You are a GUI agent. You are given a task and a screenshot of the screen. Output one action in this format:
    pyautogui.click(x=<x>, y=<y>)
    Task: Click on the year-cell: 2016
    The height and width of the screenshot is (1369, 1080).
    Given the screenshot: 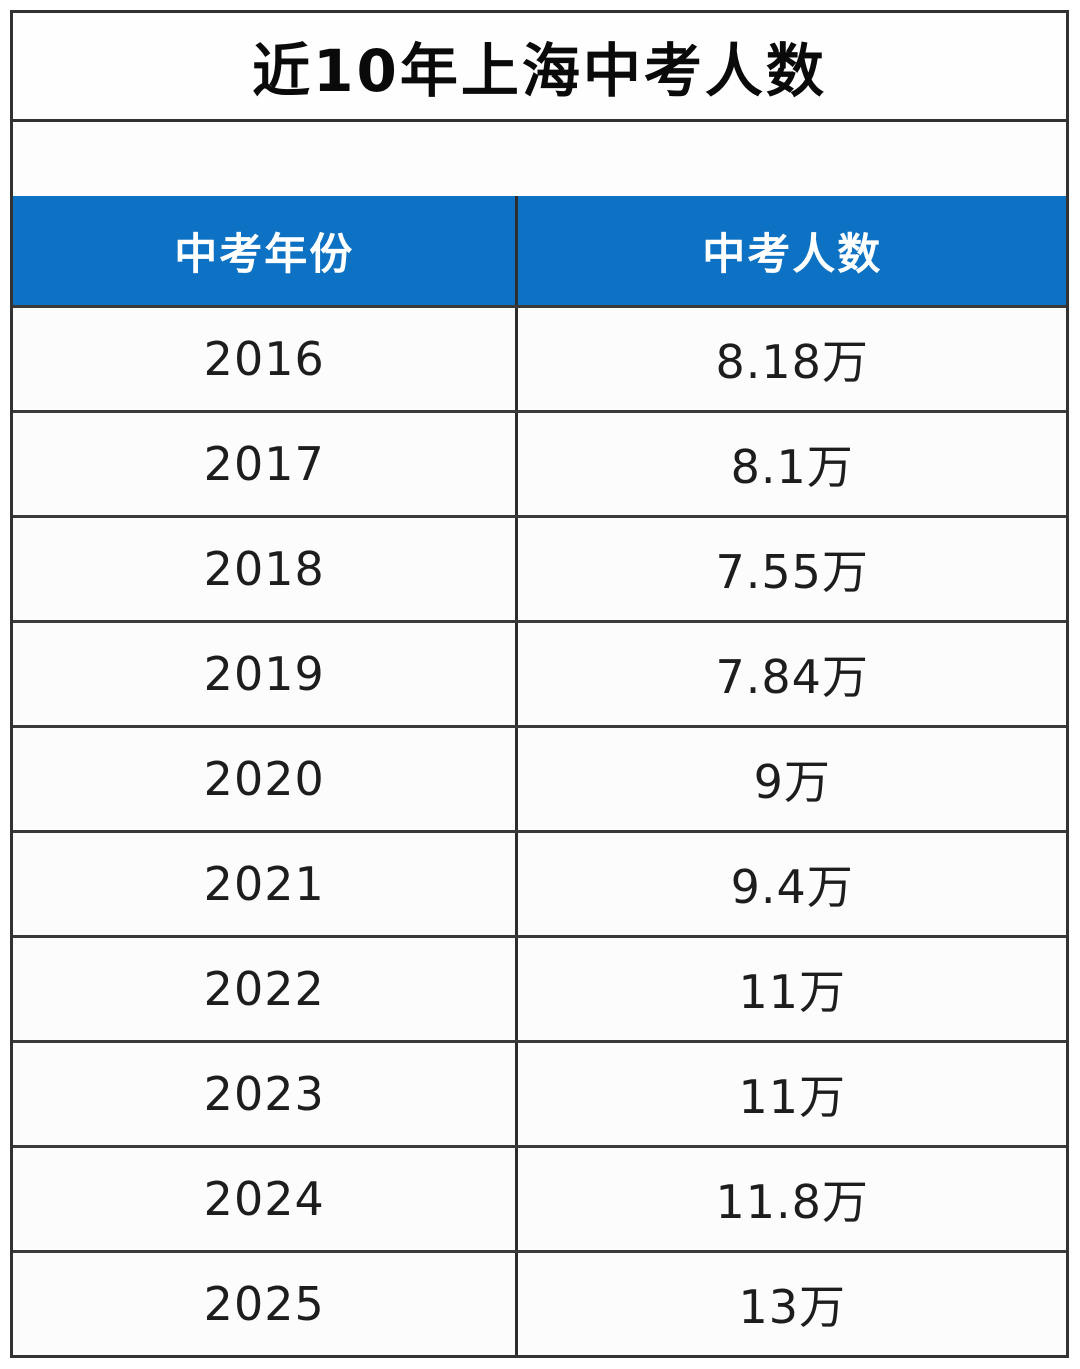 What is the action you would take?
    pyautogui.click(x=266, y=359)
    